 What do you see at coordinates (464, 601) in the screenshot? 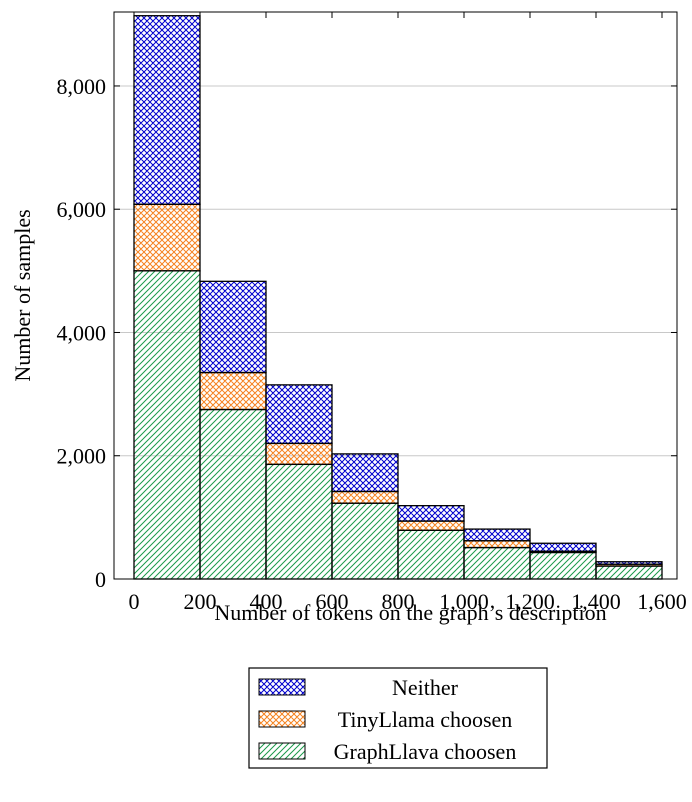
I see `x-tick-label: 1,000` at bounding box center [464, 601].